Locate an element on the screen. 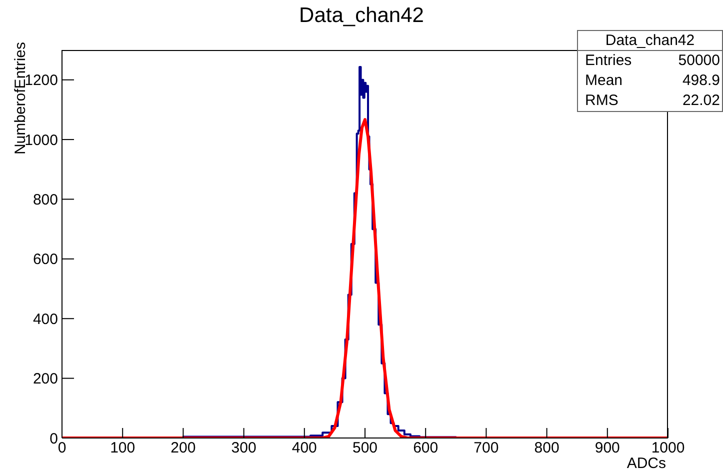 This screenshot has width=723, height=475. x-tick-label: 100 is located at coordinates (123, 448).